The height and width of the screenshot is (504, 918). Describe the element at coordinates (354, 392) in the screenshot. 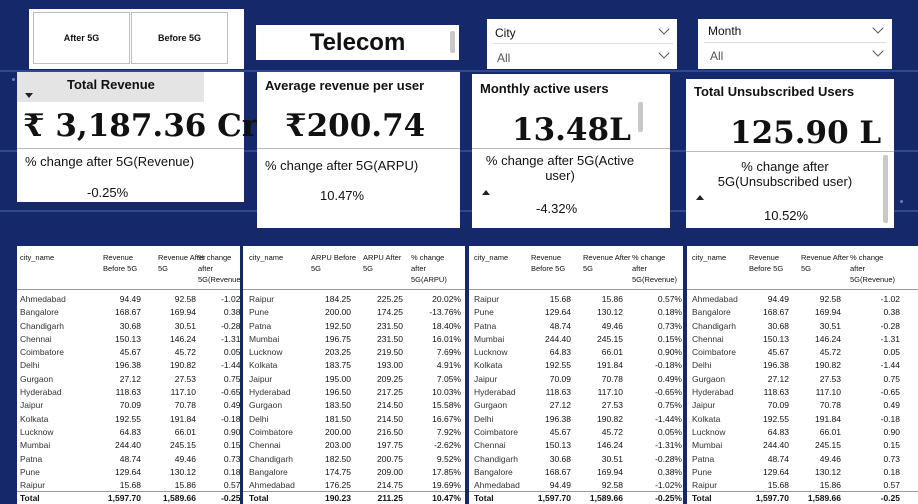

I see `table-row: Hyderabad 196.50 217.25 10.03%` at that location.